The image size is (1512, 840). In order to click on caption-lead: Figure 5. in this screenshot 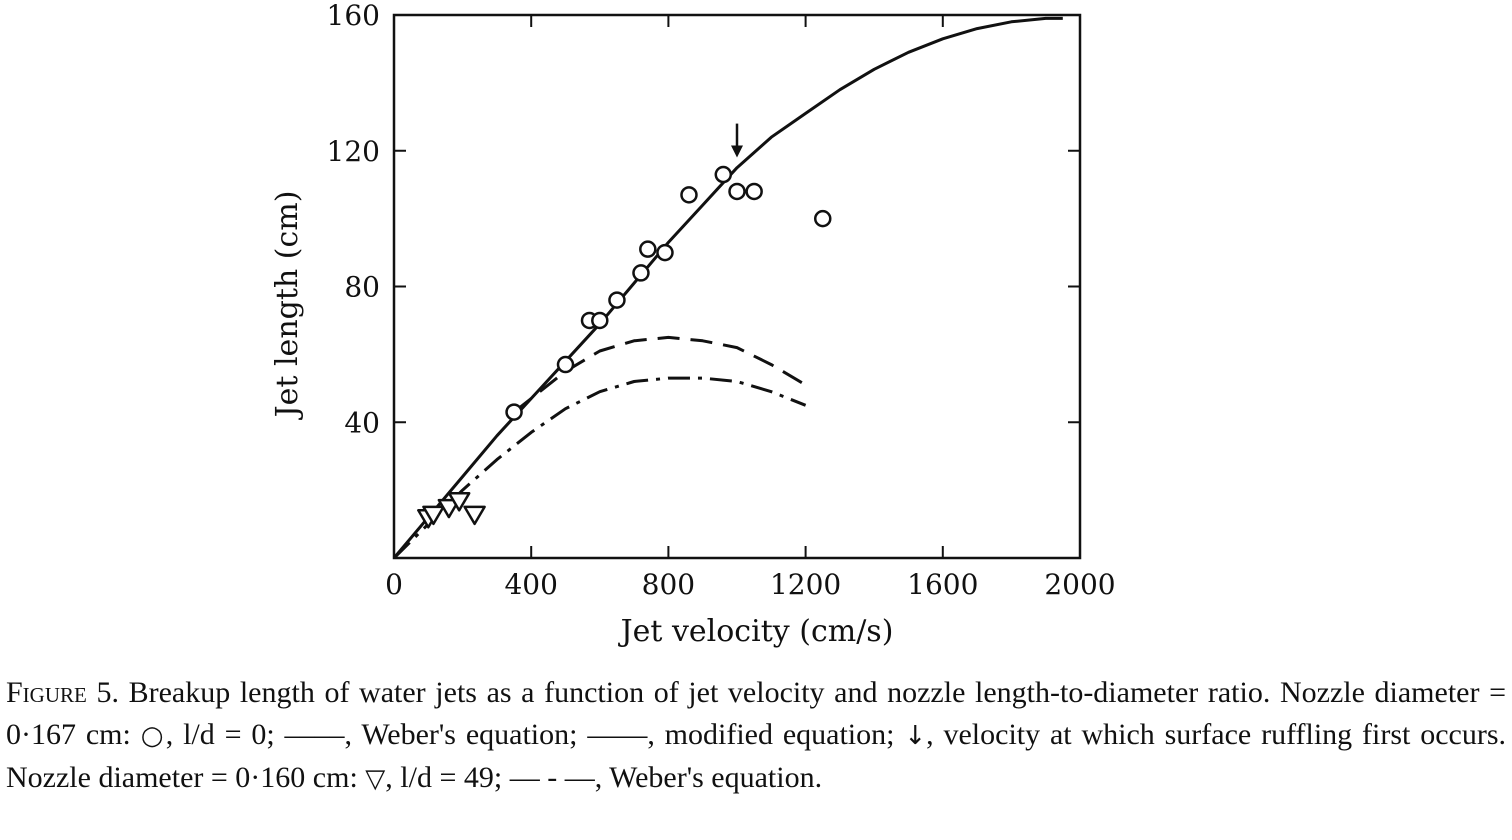, I will do `click(62, 692)`.